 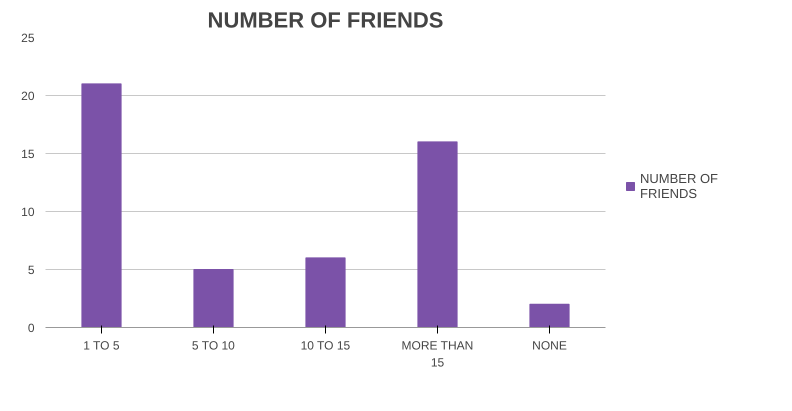 What do you see at coordinates (28, 96) in the screenshot?
I see `y-tick-label: 20` at bounding box center [28, 96].